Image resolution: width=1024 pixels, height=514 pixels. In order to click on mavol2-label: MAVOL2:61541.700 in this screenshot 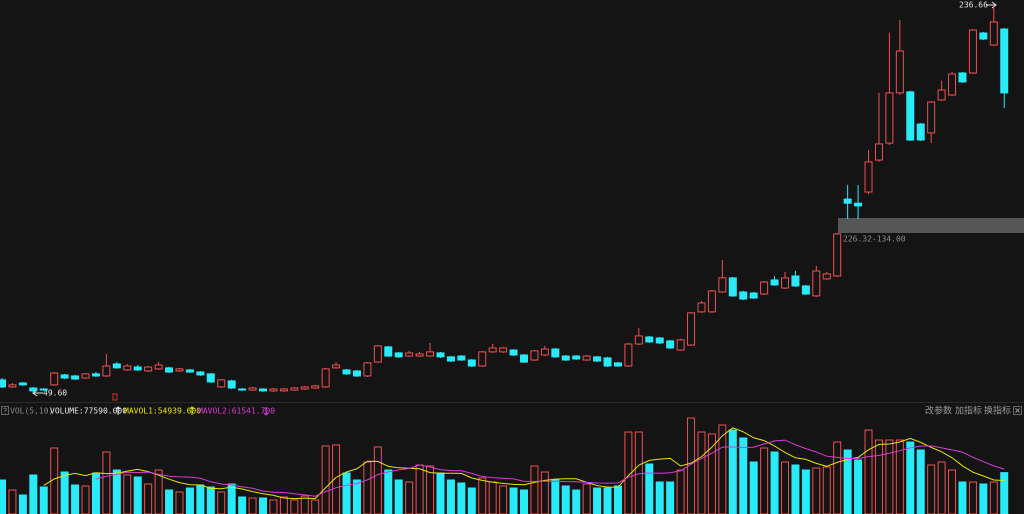, I will do `click(236, 411)`.